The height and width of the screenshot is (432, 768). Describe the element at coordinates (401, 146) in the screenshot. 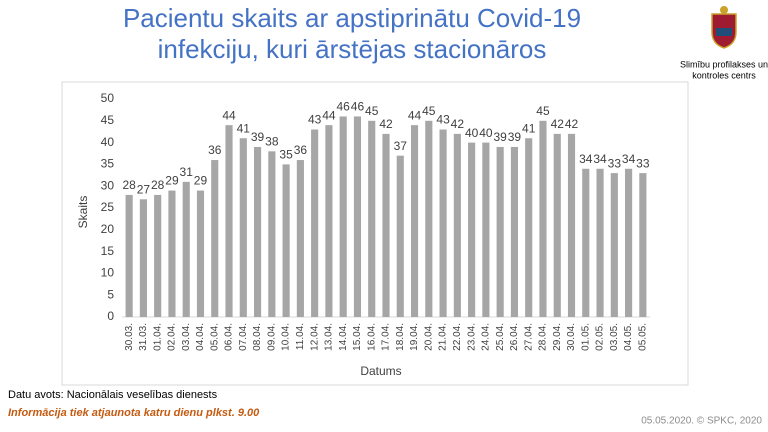

I see `data-label: 37` at that location.